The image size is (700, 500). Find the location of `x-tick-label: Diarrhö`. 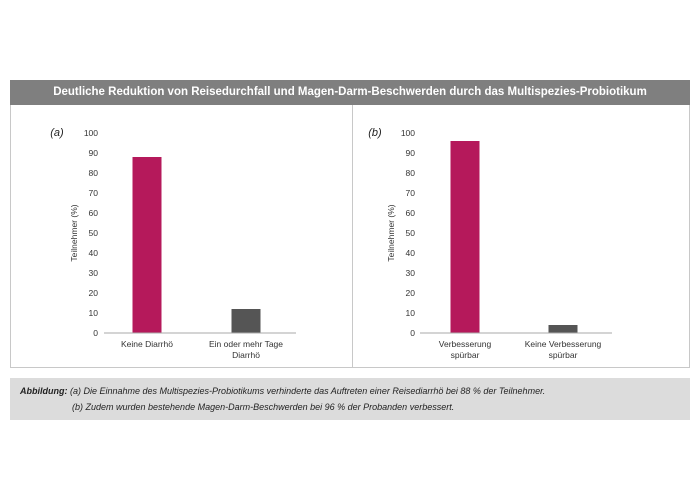

x-tick-label: Diarrhö is located at coordinates (246, 355).